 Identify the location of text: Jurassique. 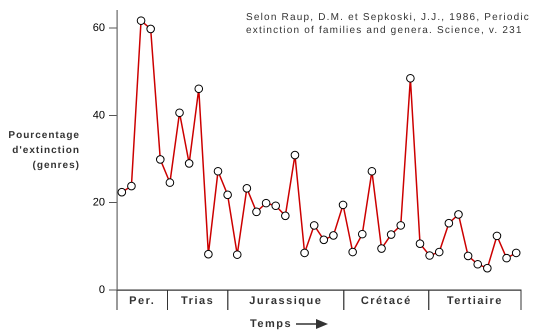
(285, 301).